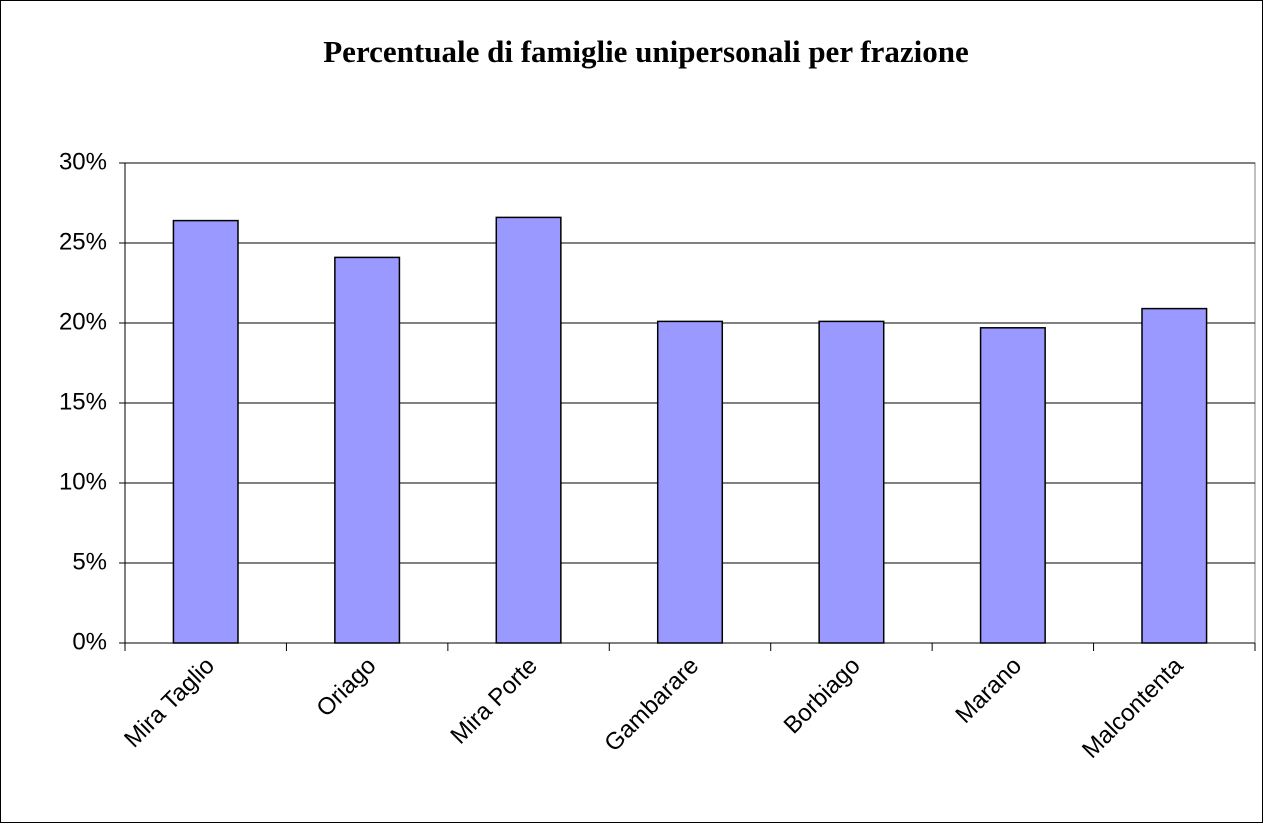 The height and width of the screenshot is (823, 1263). I want to click on y-tick-label: 0%, so click(89, 641).